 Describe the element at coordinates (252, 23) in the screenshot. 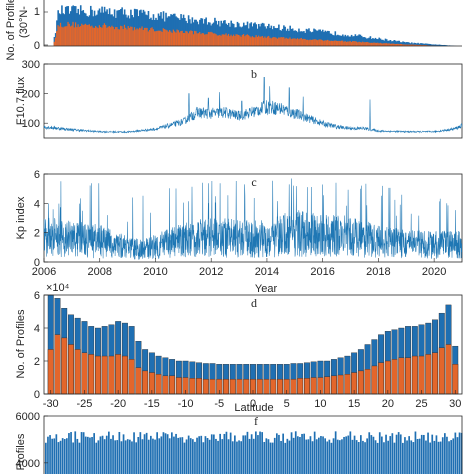

I see `panel-a-axes` at that location.